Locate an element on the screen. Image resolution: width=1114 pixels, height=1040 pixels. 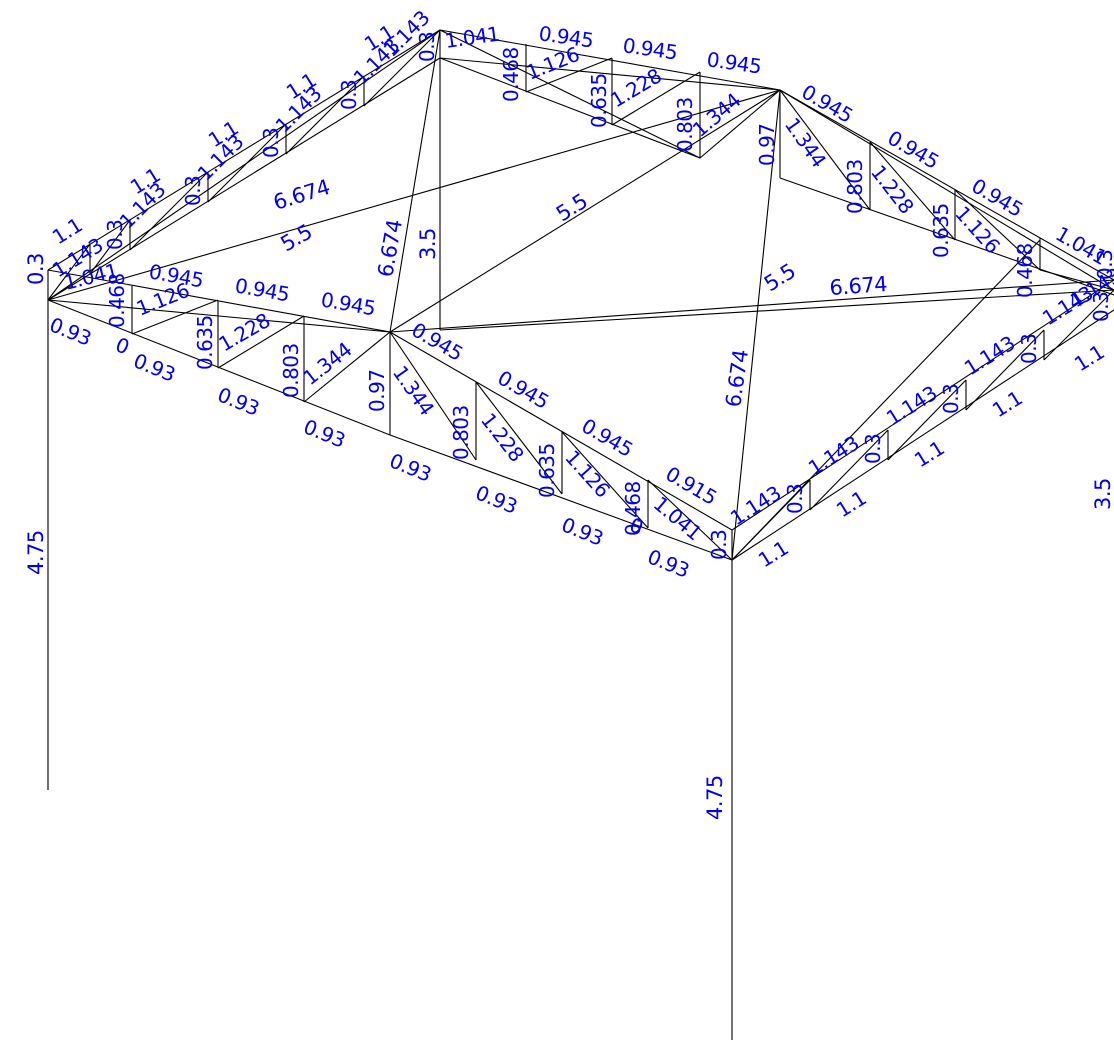
front-top-5: 0.945 is located at coordinates (523, 390).